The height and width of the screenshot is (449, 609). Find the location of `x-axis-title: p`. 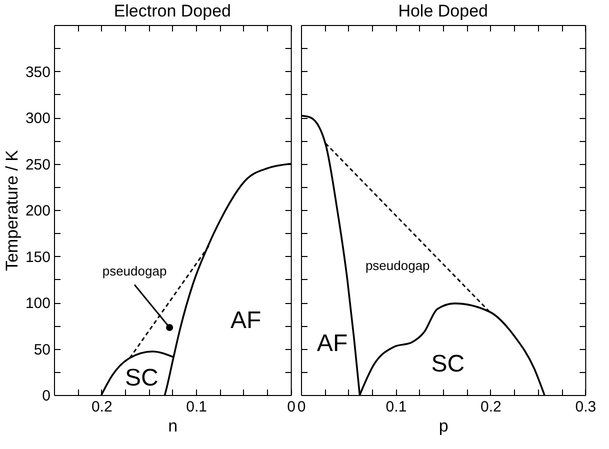

x-axis-title: p is located at coordinates (443, 426).